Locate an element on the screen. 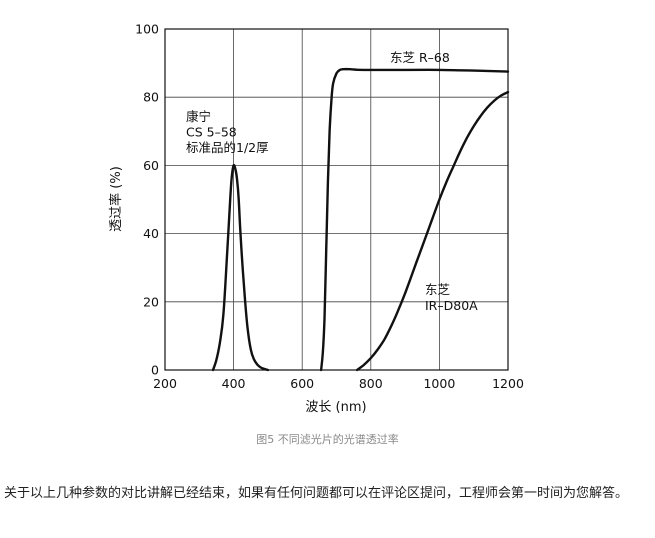 Image resolution: width=655 pixels, height=538 pixels. y-axis-label: 透过率 (%) is located at coordinates (116, 199).